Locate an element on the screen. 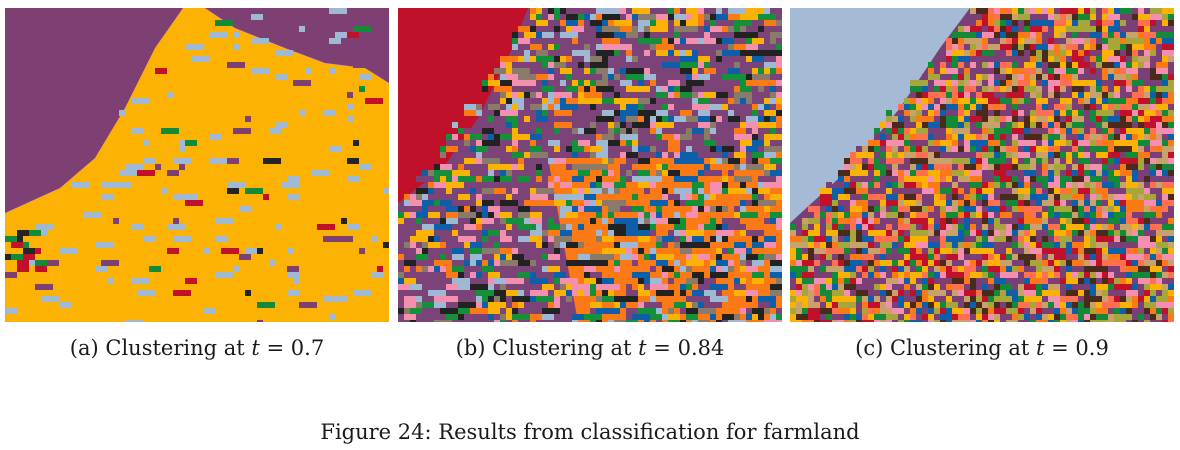 The width and height of the screenshot is (1180, 450). caption-b-symbol: t is located at coordinates (642, 348).